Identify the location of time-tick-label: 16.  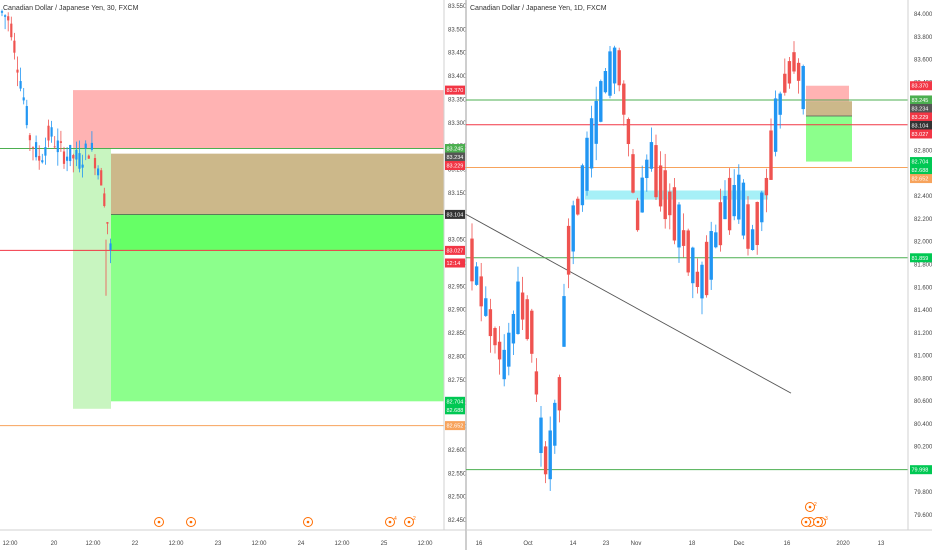
(787, 544).